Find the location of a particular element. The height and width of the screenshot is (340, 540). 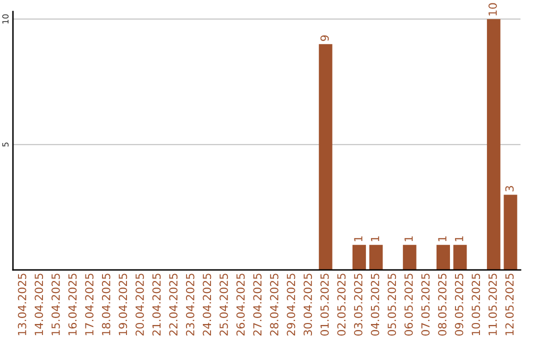

x-tick-label: 14.04.2025 is located at coordinates (39, 305).